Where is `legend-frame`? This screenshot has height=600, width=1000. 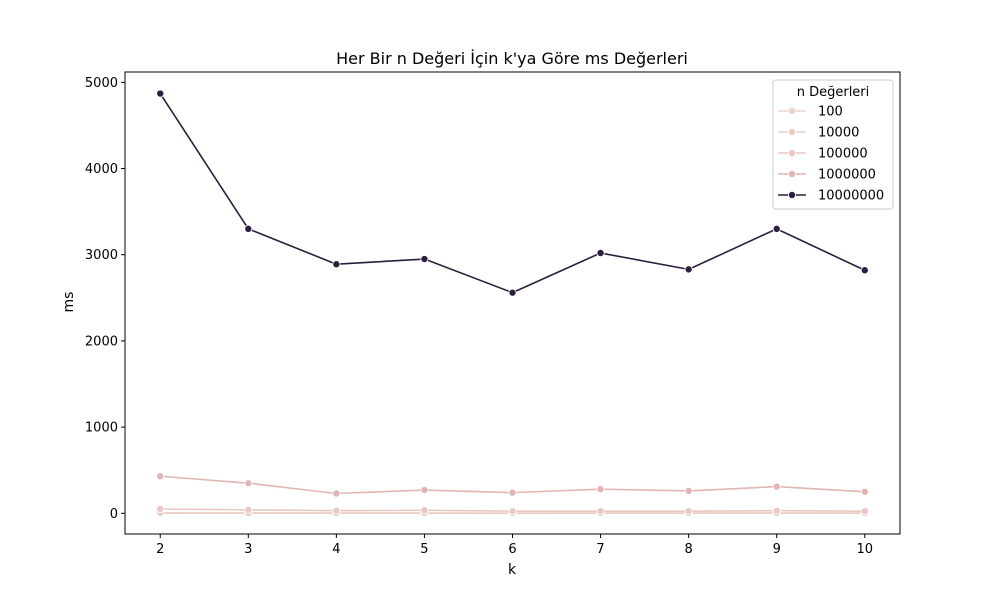
legend-frame is located at coordinates (833, 144).